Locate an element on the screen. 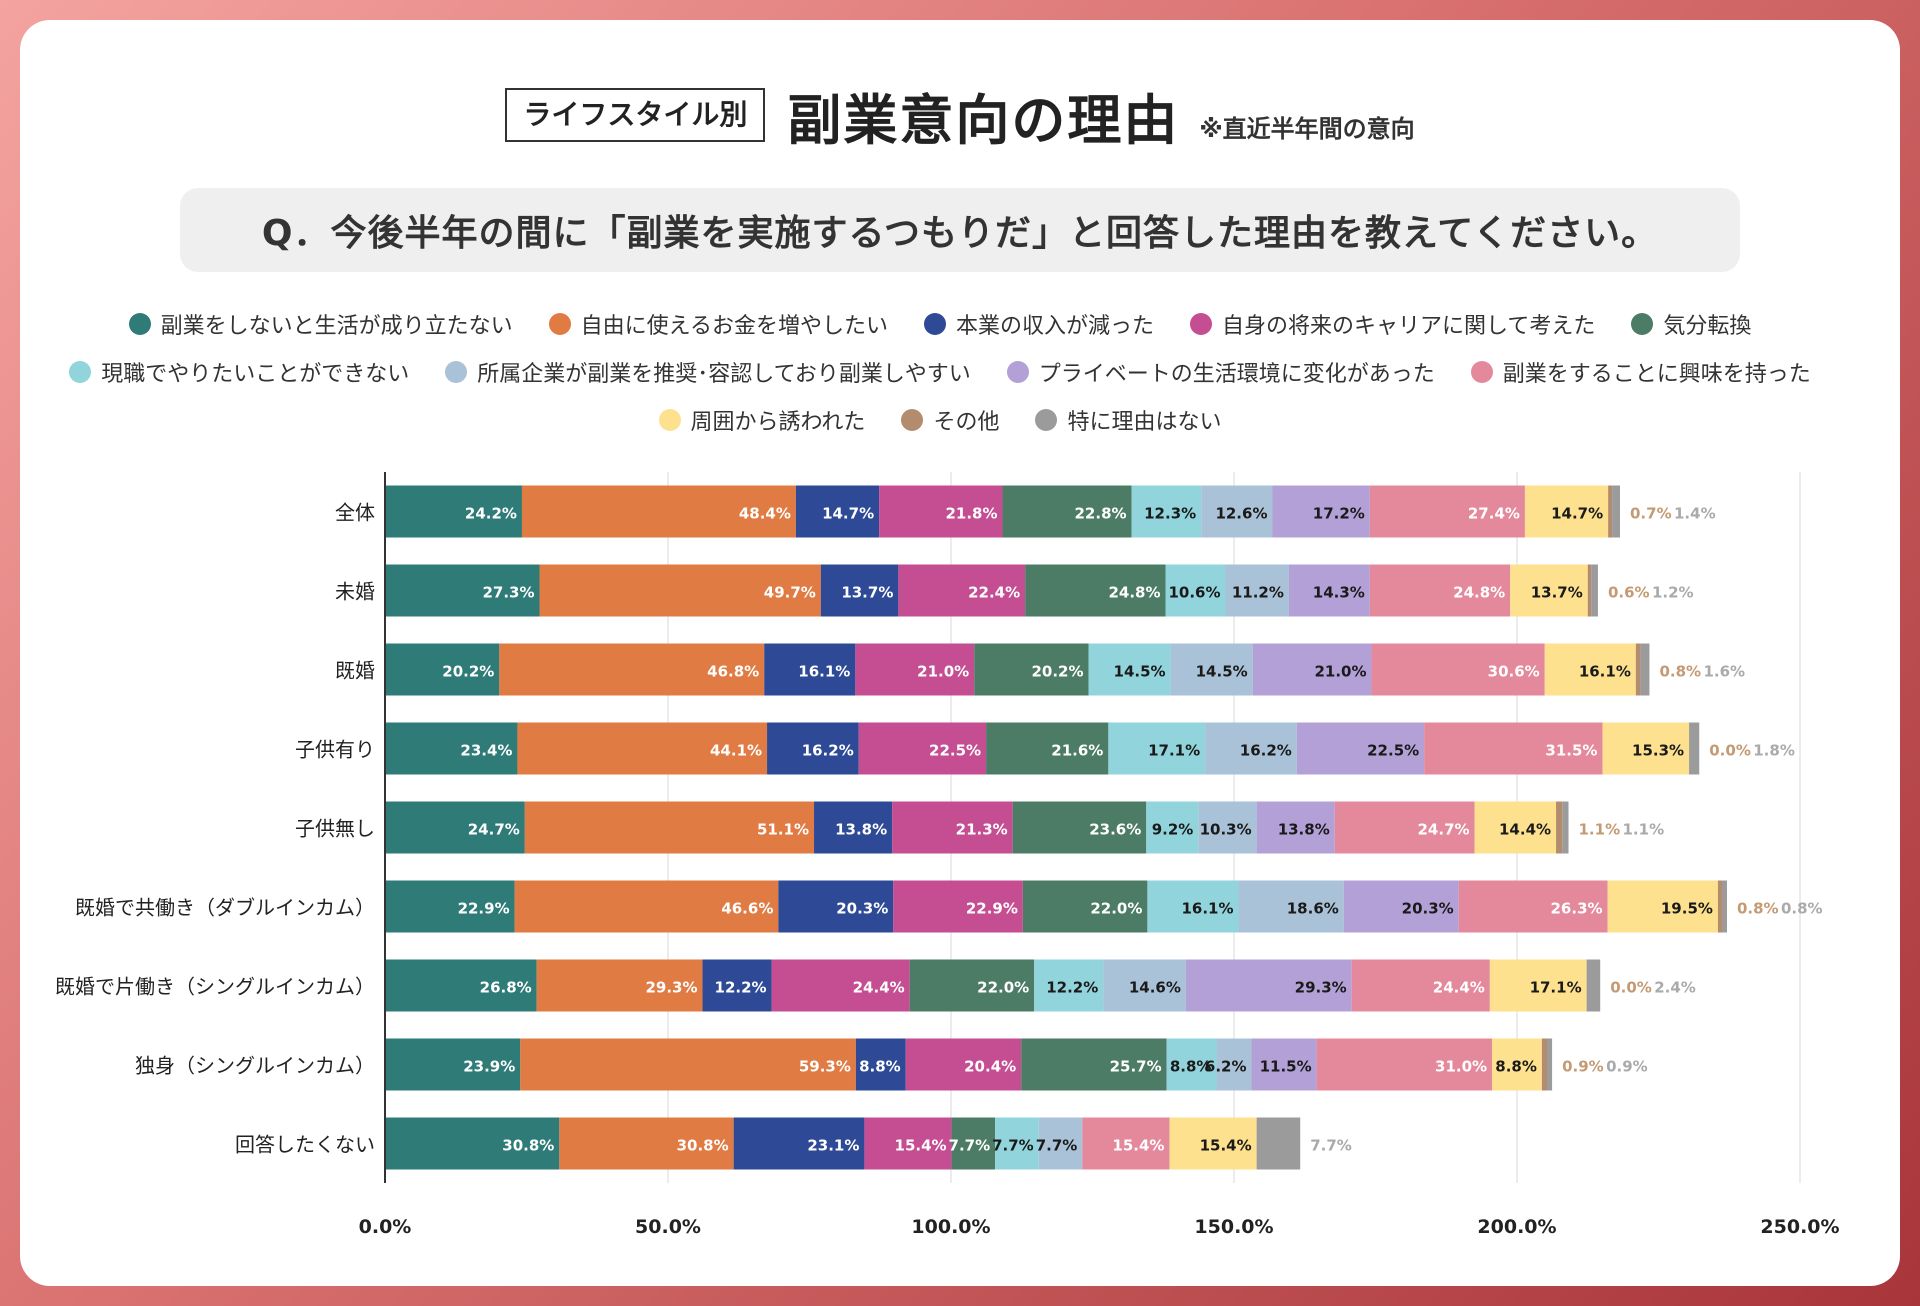 This screenshot has height=1306, width=1920. legend-label: 気分転換 is located at coordinates (1707, 326).